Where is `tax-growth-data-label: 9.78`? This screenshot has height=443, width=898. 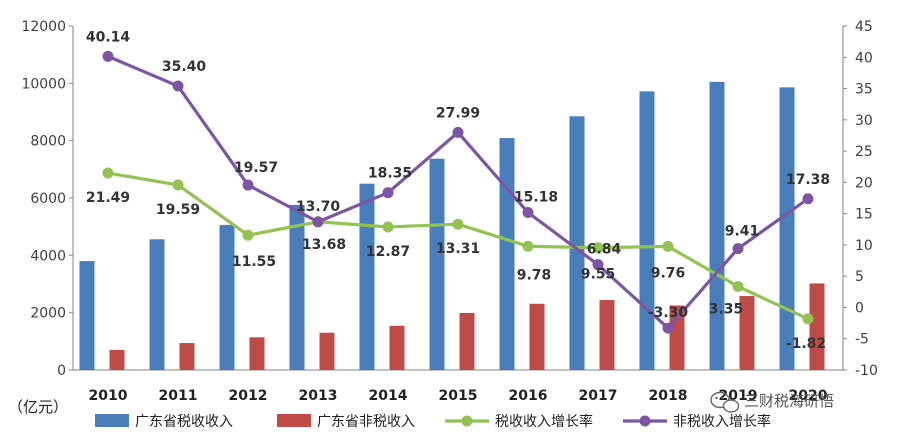
tax-growth-data-label: 9.78 is located at coordinates (534, 275).